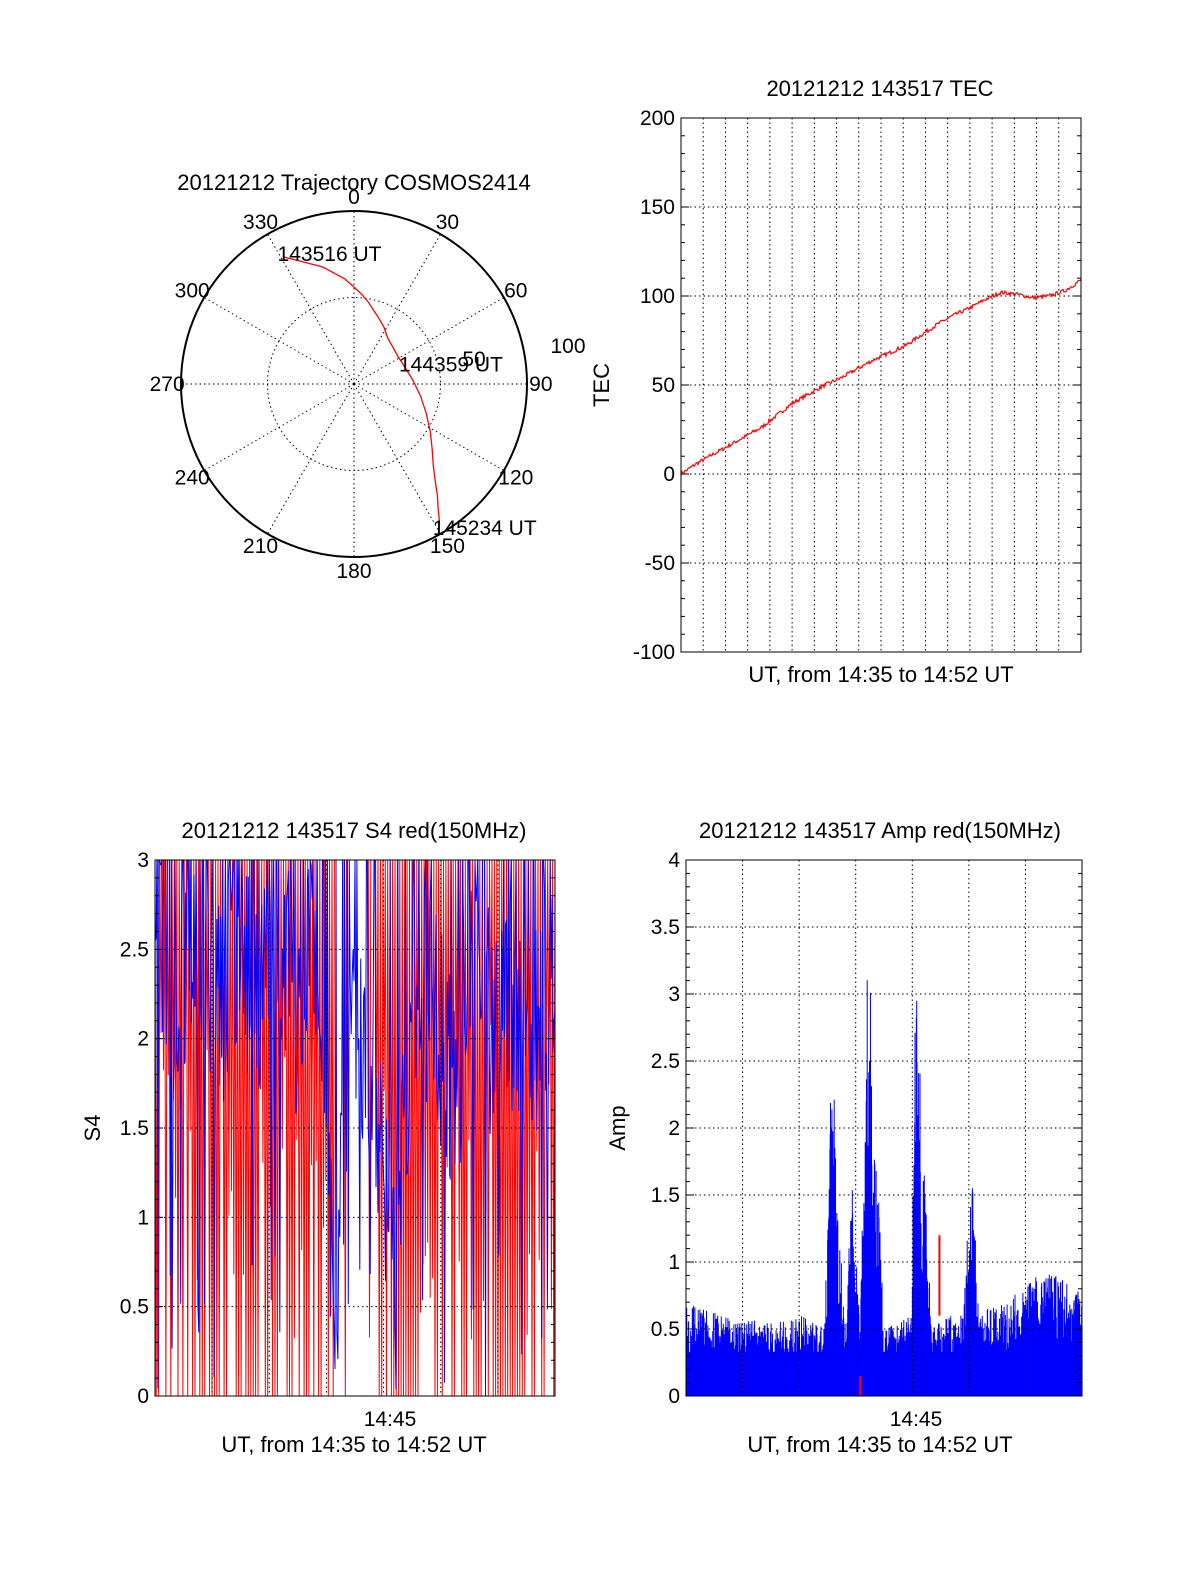  What do you see at coordinates (567, 346) in the screenshot?
I see `polar-radial-label: 100` at bounding box center [567, 346].